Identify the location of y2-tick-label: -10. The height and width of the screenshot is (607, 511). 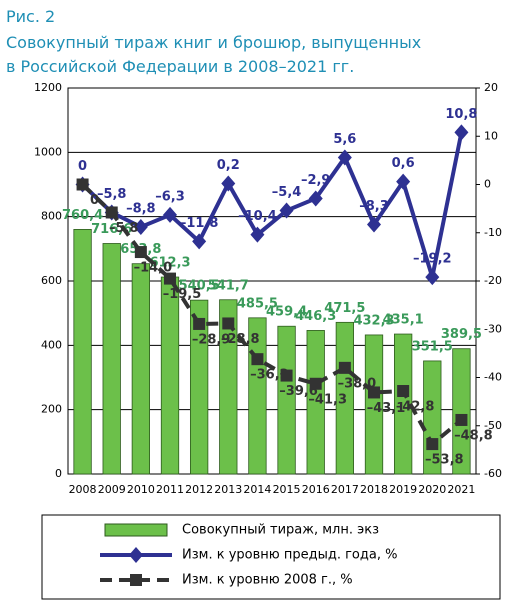
(493, 232).